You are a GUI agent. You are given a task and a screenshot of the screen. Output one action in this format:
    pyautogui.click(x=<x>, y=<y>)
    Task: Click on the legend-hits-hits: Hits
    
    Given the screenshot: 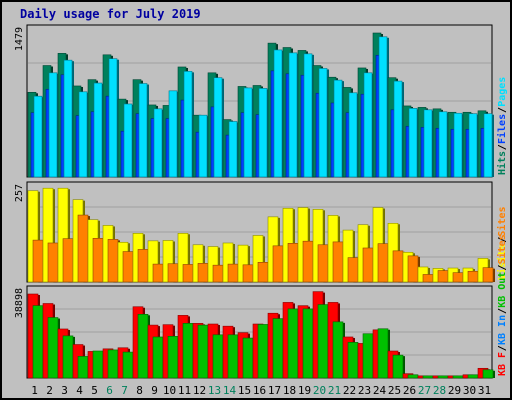 What is the action you would take?
    pyautogui.click(x=502, y=163)
    